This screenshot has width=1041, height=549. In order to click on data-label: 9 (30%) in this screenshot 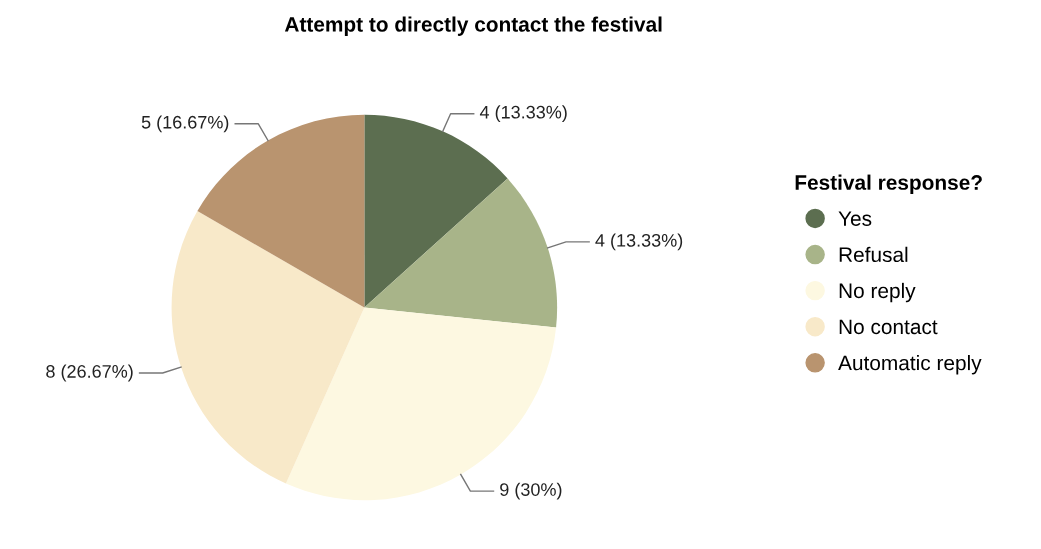, I will do `click(531, 491)`.